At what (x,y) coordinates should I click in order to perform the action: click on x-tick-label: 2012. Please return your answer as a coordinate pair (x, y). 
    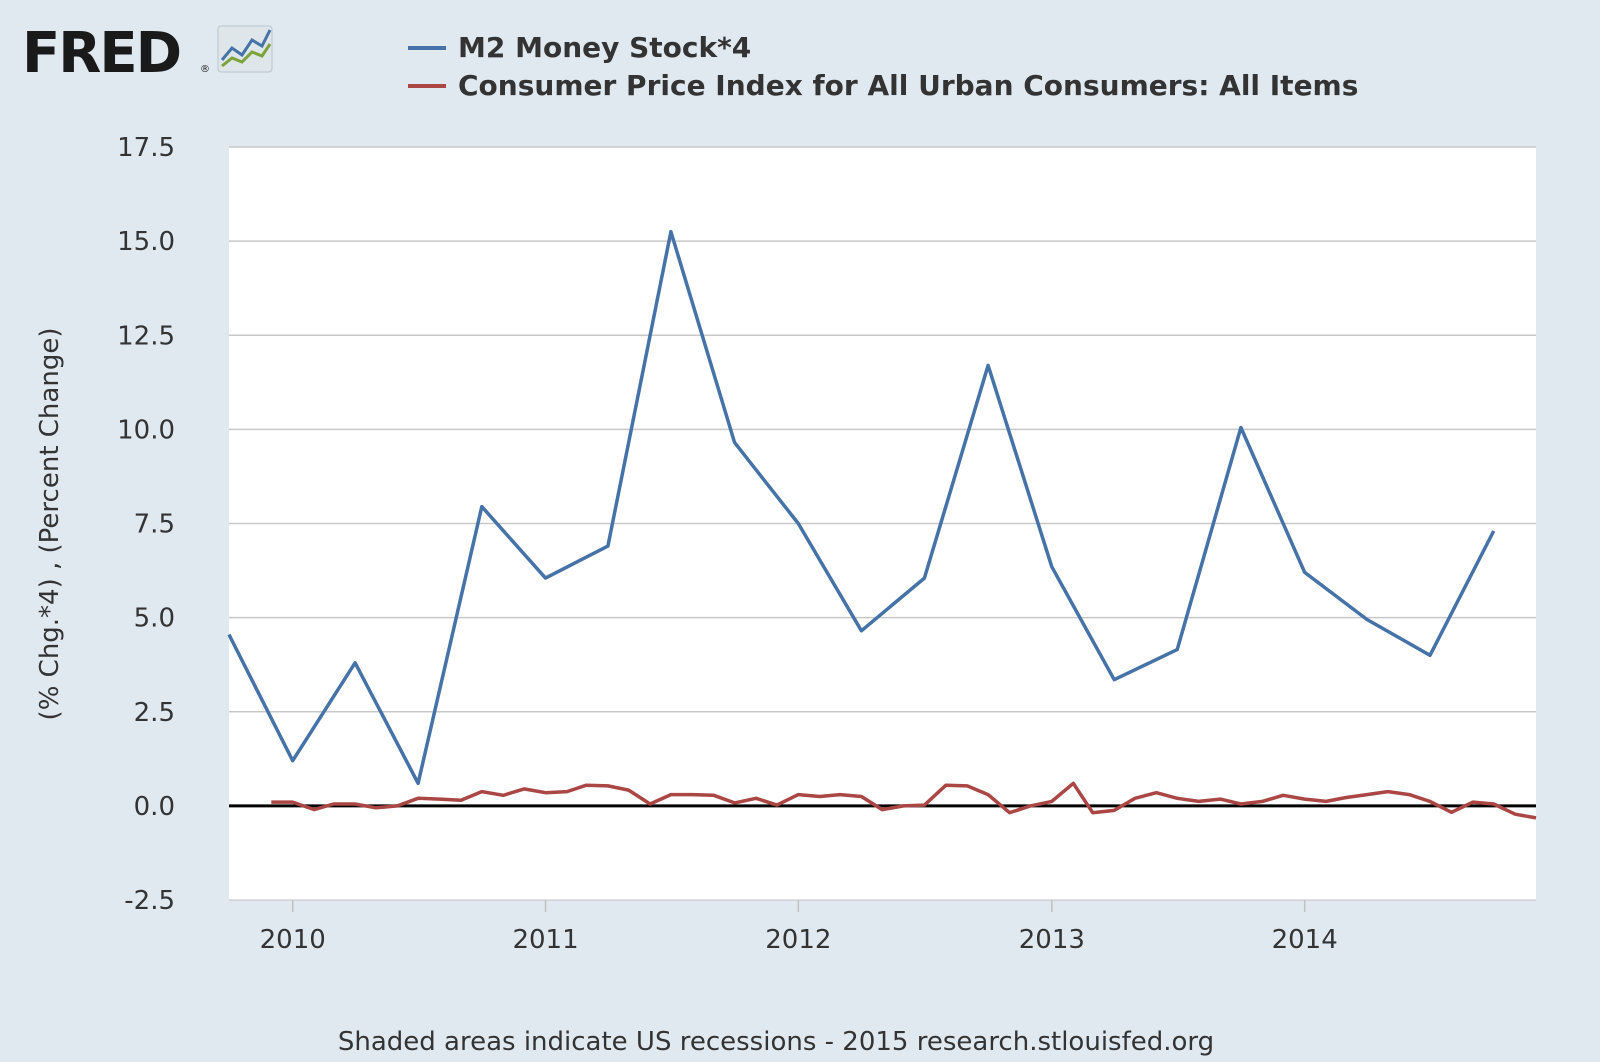
    Looking at the image, I should click on (798, 940).